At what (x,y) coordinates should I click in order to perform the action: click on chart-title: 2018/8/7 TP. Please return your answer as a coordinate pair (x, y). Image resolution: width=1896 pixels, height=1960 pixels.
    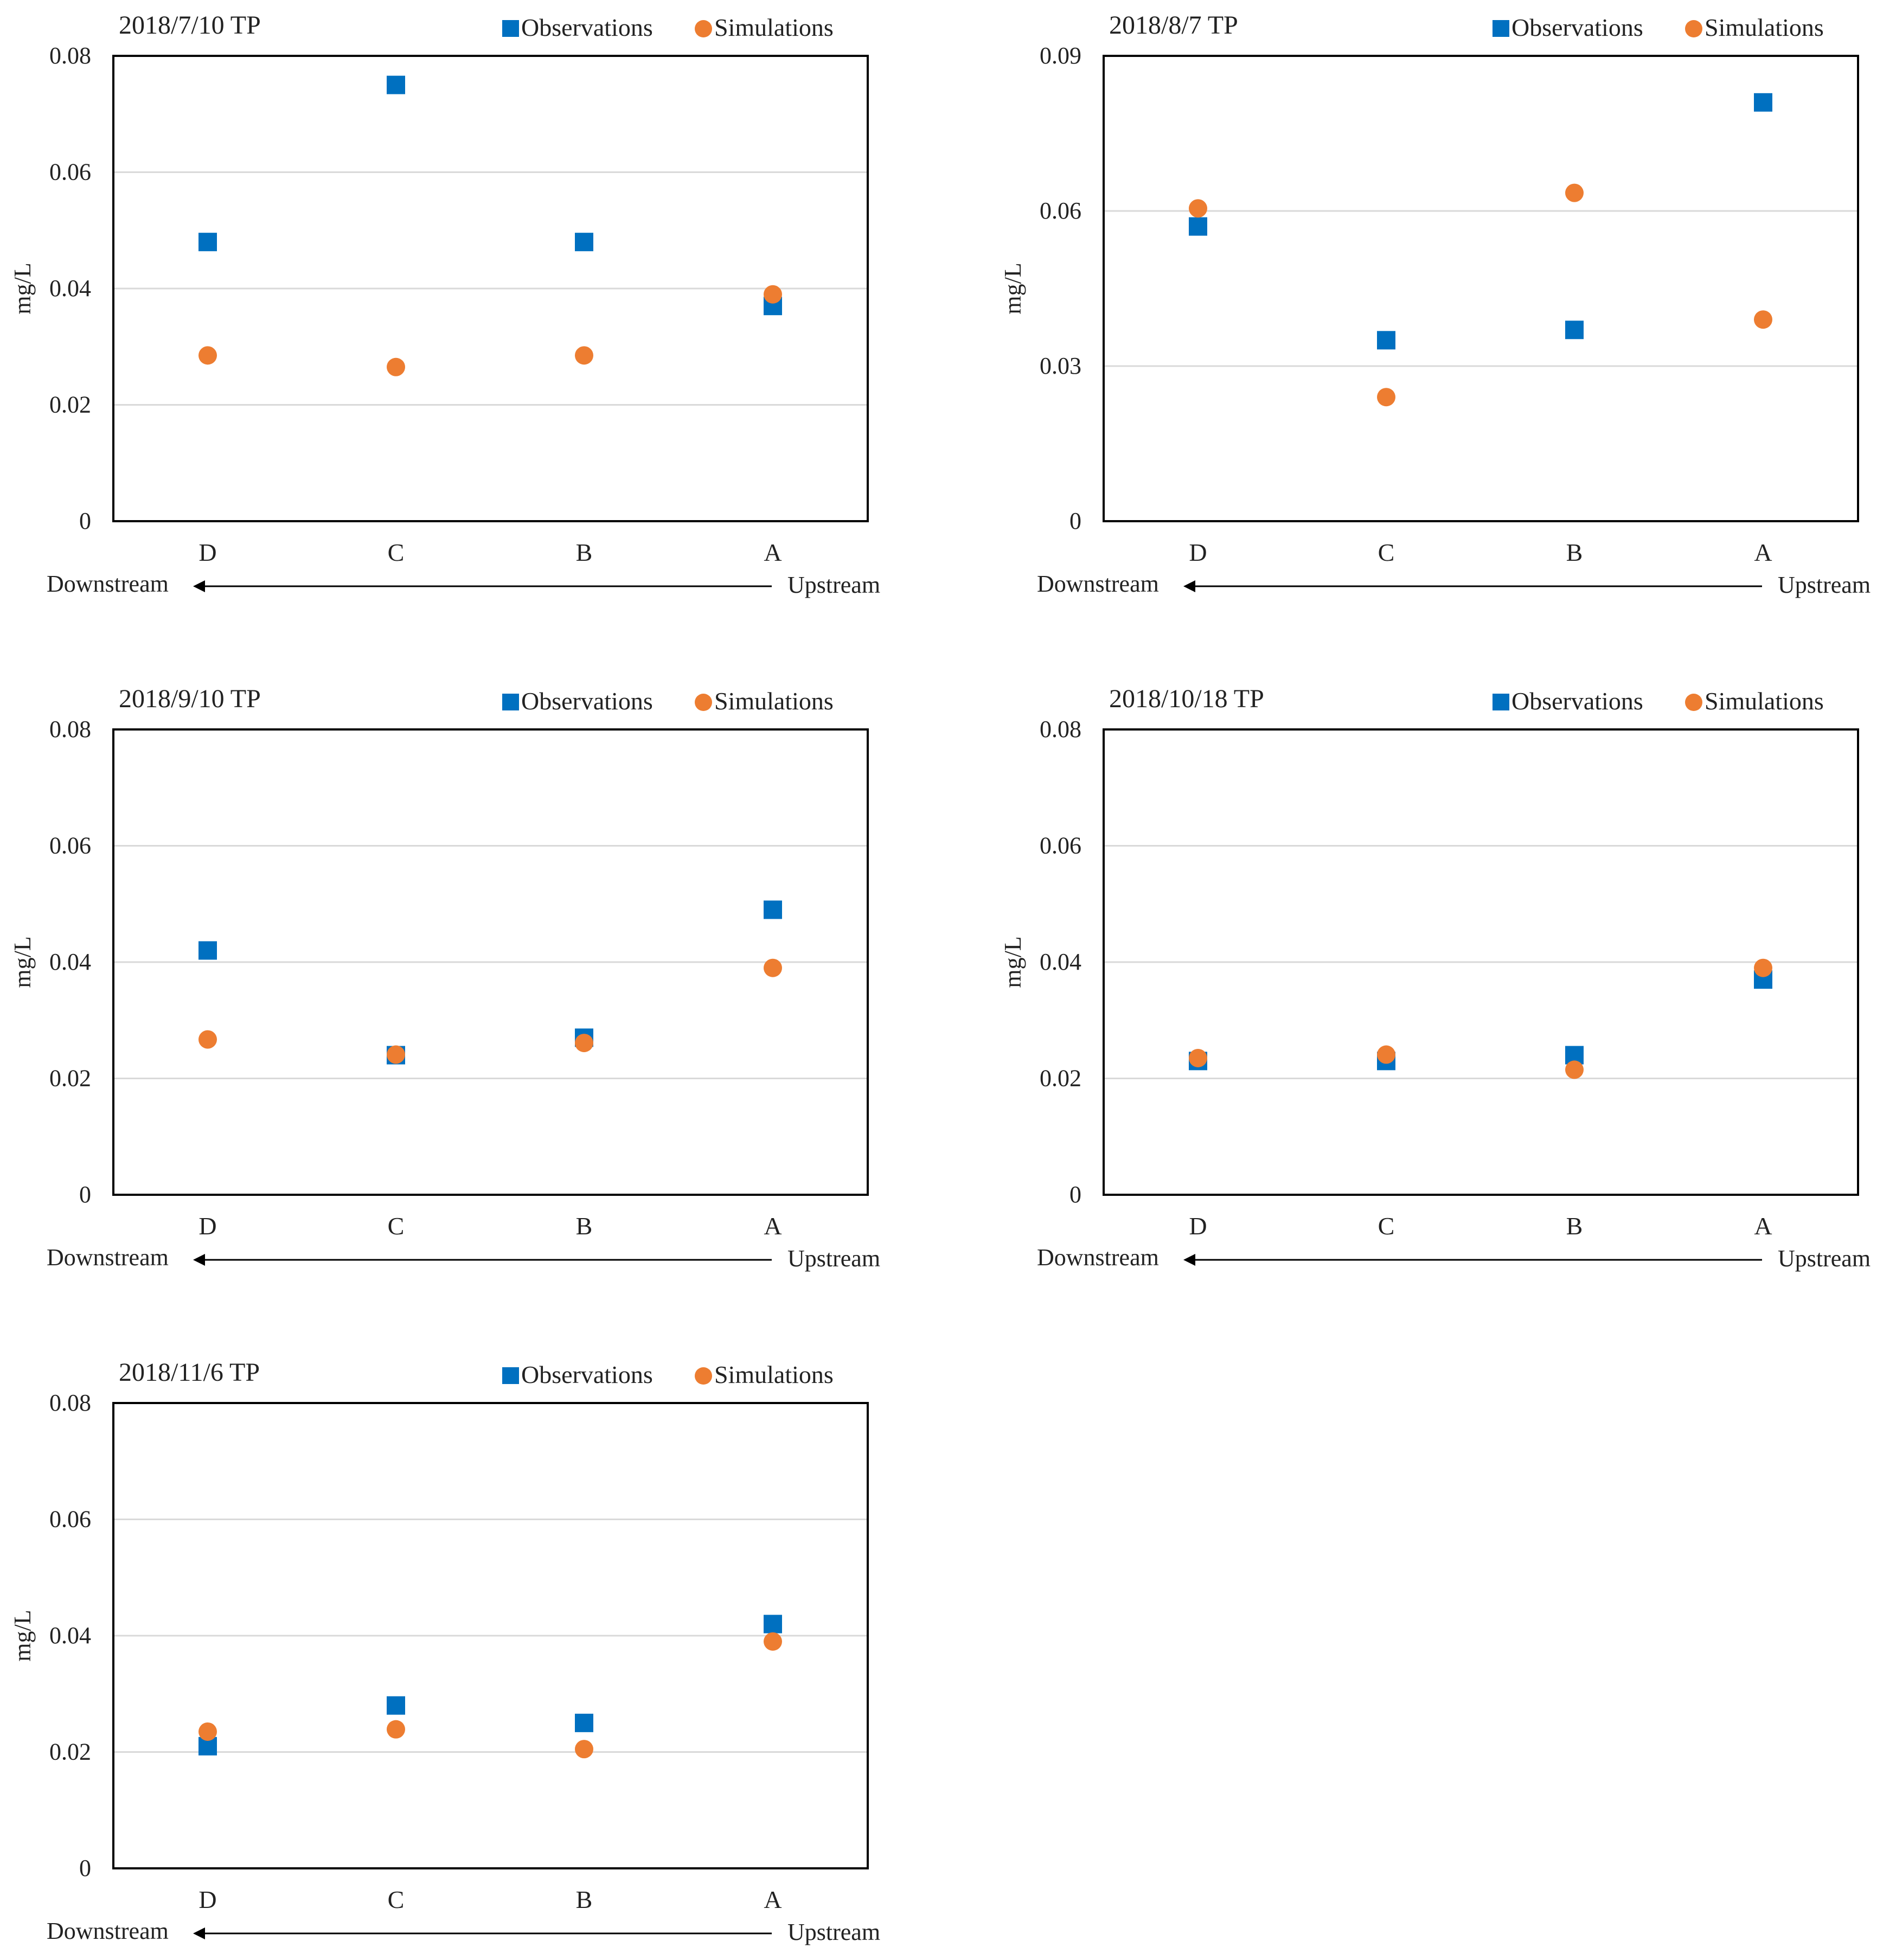
    Looking at the image, I should click on (1173, 26).